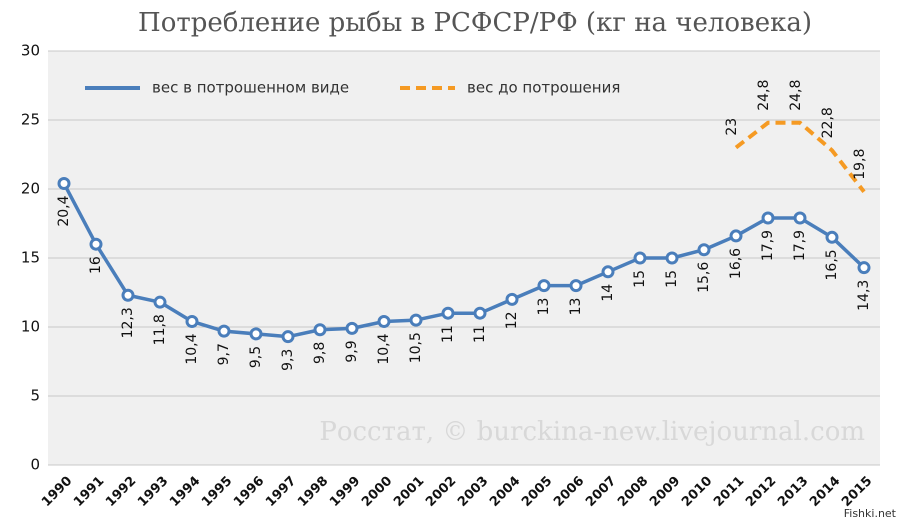 This screenshot has width=900, height=523. I want to click on data-label: 22,8, so click(828, 122).